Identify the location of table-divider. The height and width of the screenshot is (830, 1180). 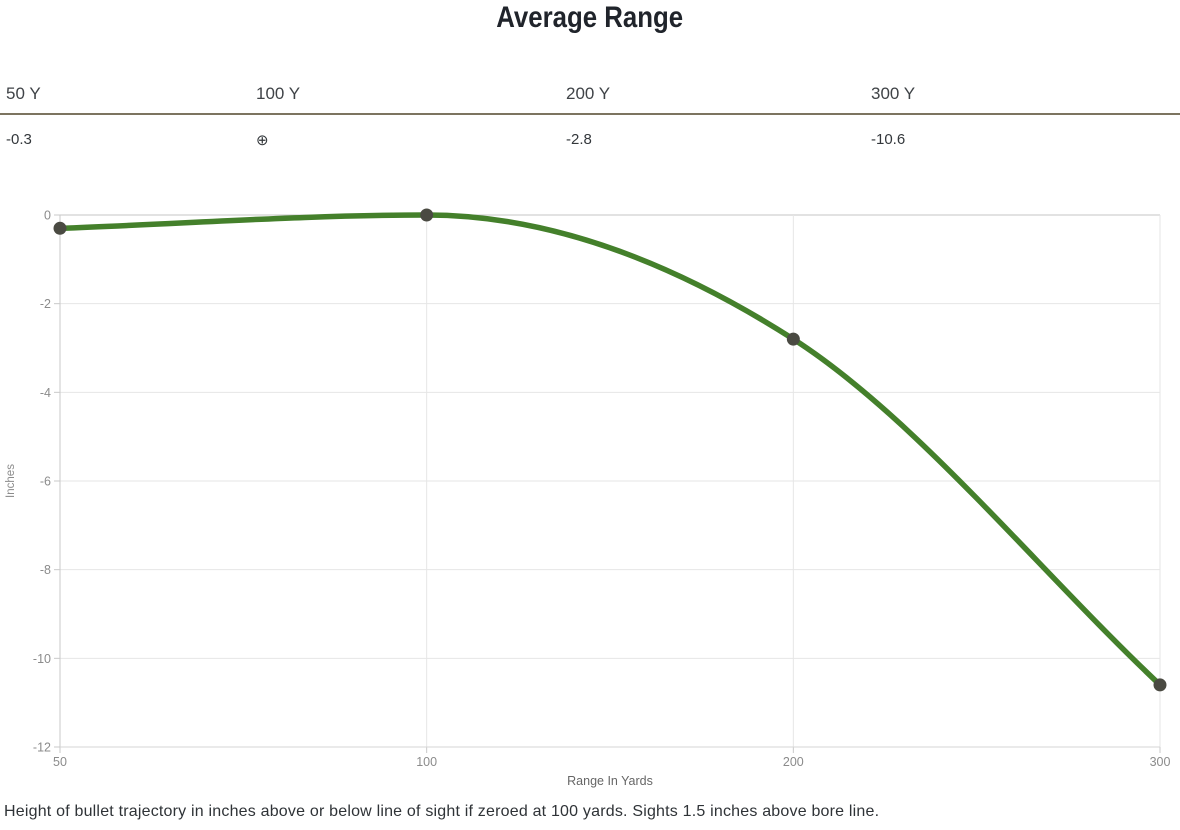
(590, 114).